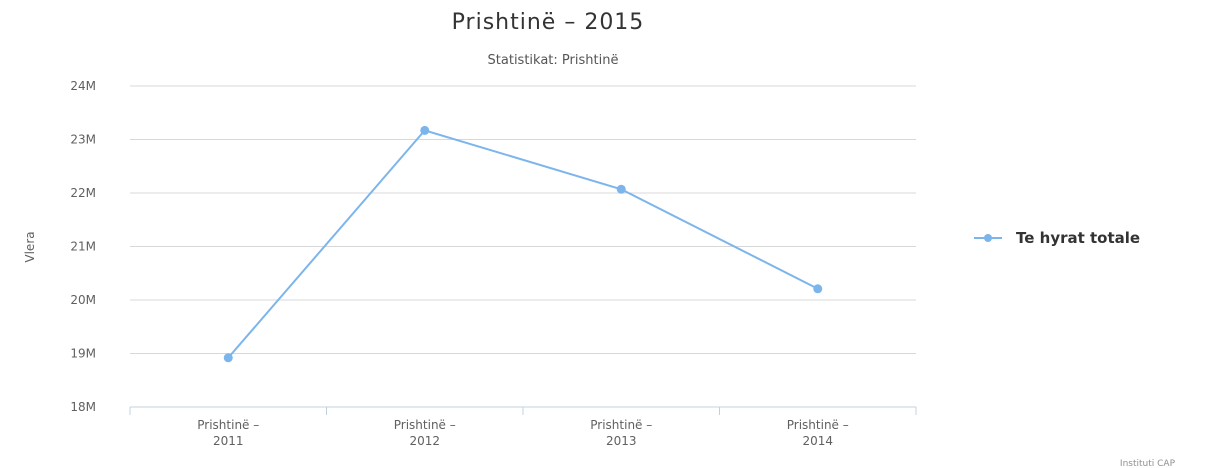  What do you see at coordinates (621, 433) in the screenshot?
I see `x-tick-label: Prishtinë –2013` at bounding box center [621, 433].